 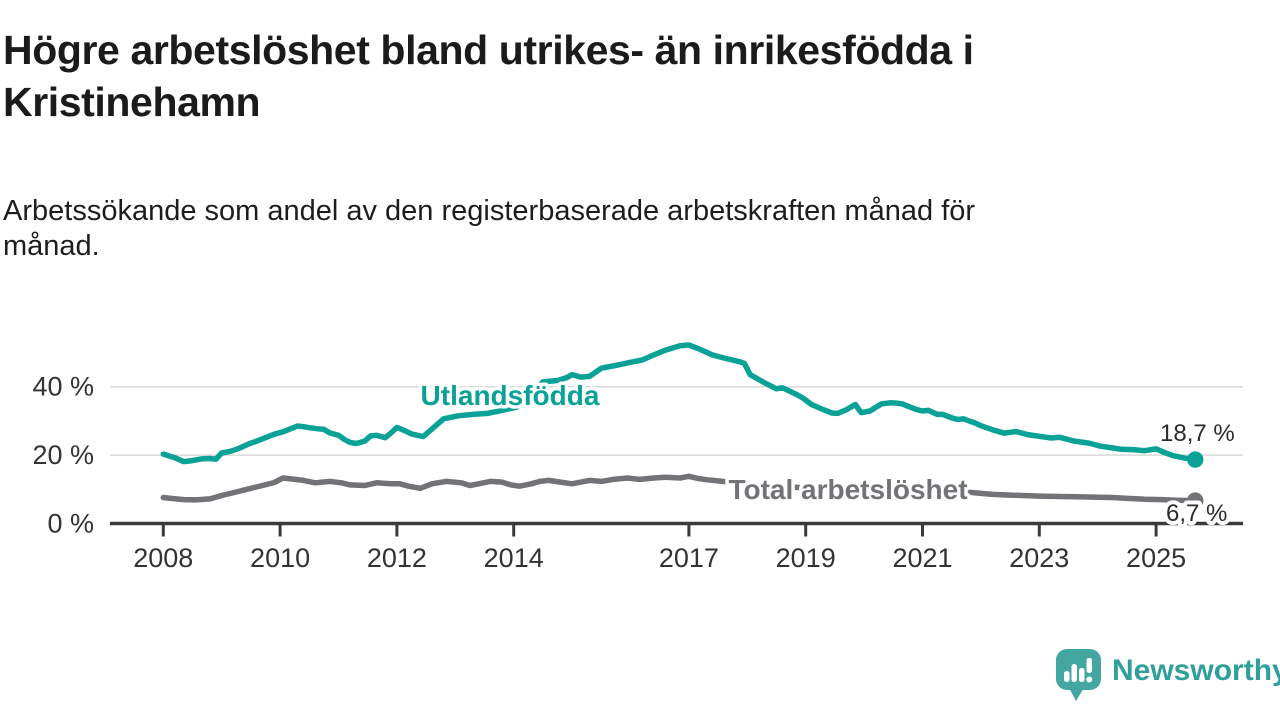 What do you see at coordinates (1196, 670) in the screenshot?
I see `newsworthy-logo-text: Newsworthy` at bounding box center [1196, 670].